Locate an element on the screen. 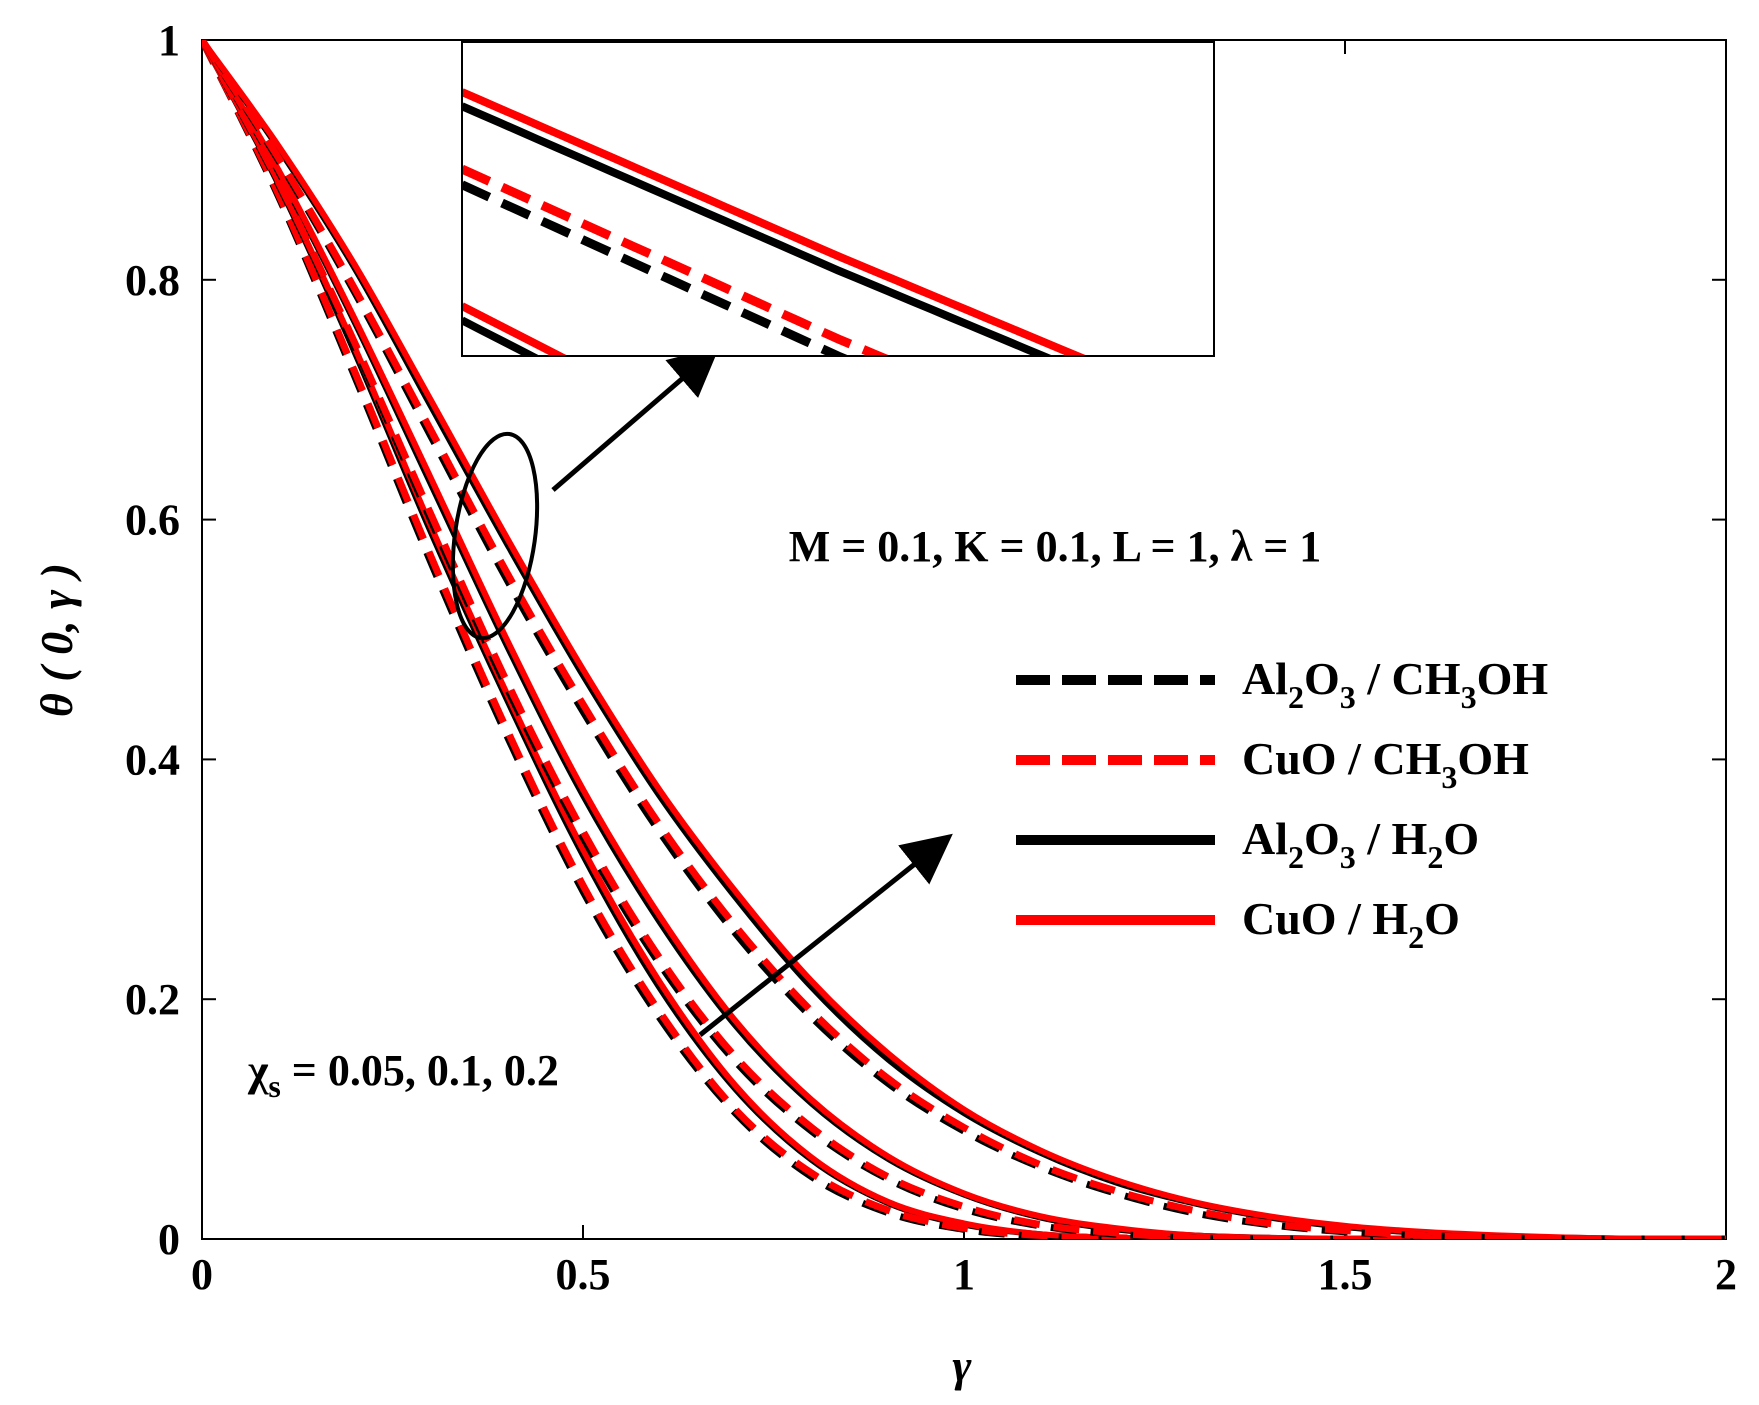  inset-background is located at coordinates (838, 199).